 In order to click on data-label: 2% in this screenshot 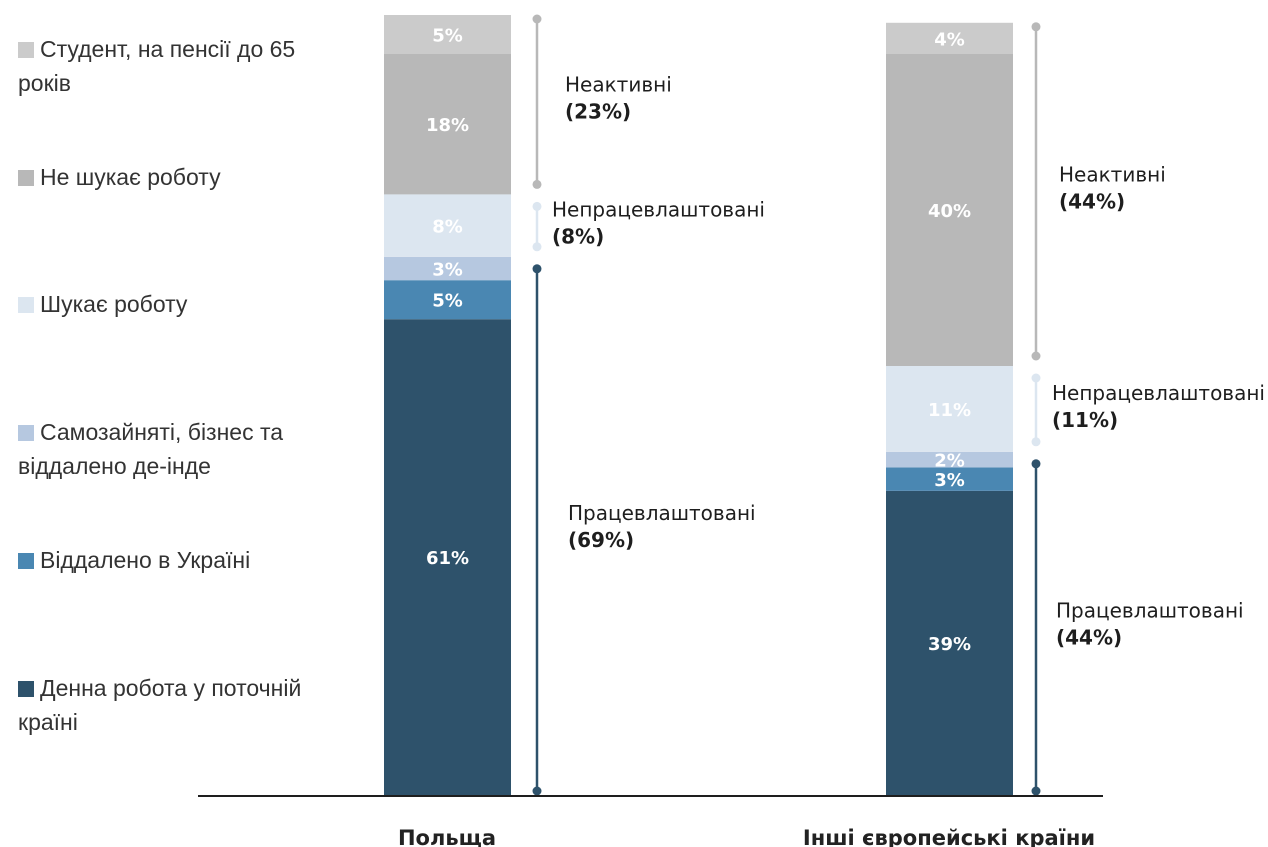, I will do `click(949, 461)`.